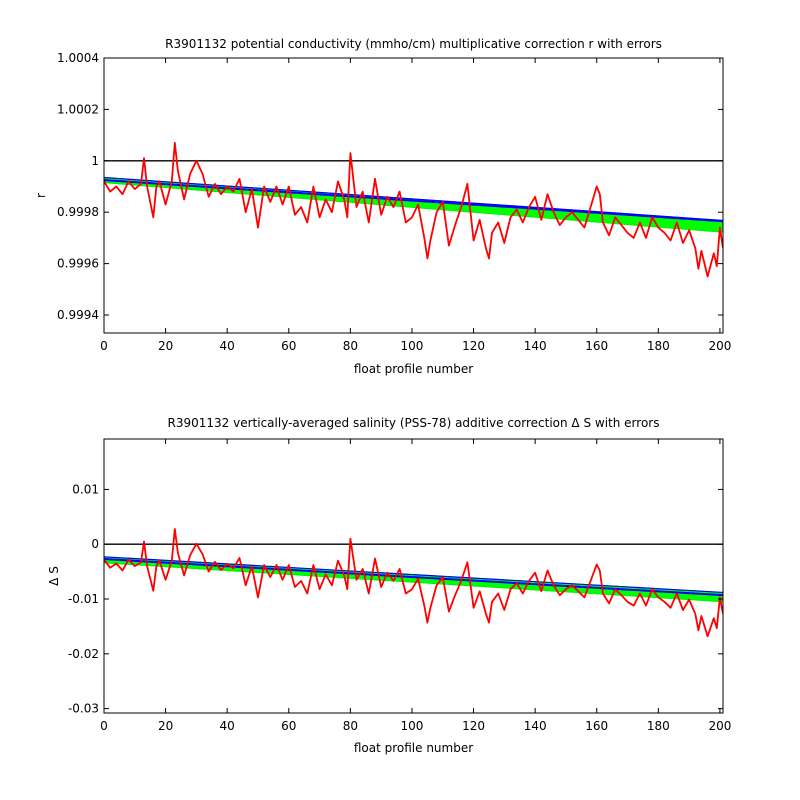 This screenshot has height=800, width=800. I want to click on y-tick-label: 1.0004, so click(78, 58).